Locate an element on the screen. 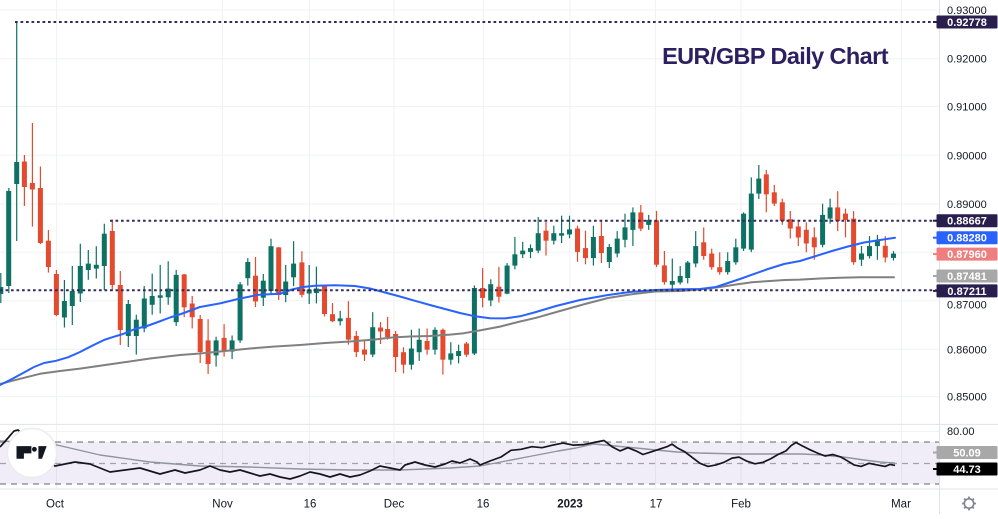  svg-text: 17 is located at coordinates (656, 505).